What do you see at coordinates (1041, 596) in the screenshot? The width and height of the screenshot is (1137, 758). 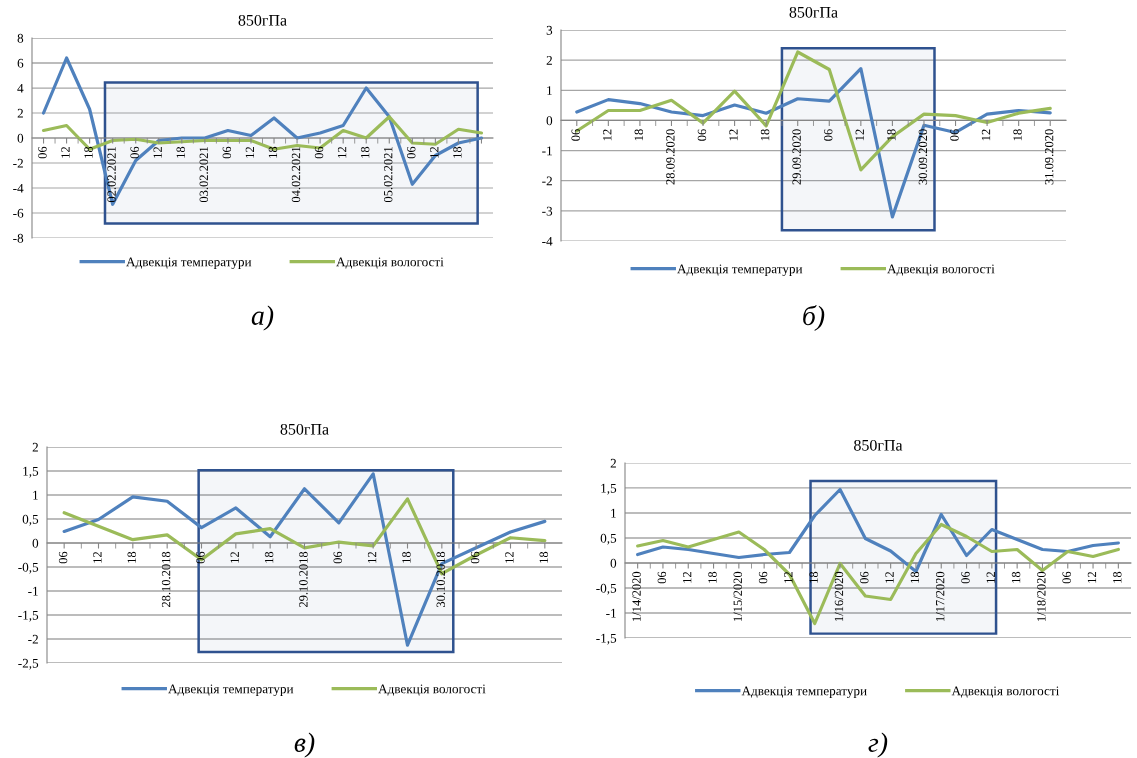 I see `x-tick-label: 1/18/2020` at bounding box center [1041, 596].